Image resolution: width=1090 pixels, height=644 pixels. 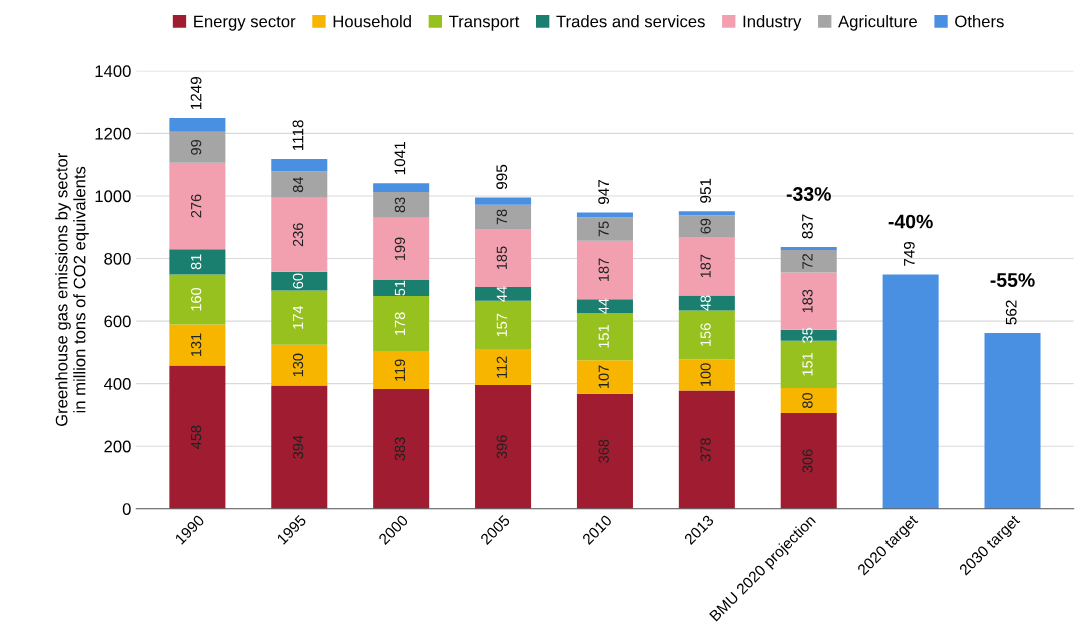 I want to click on data-label: 199, so click(x=400, y=249).